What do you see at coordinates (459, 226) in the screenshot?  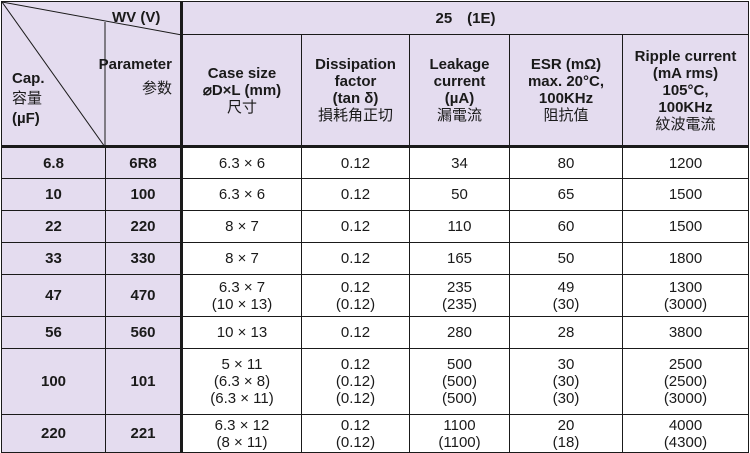 I see `value-line: 110` at bounding box center [459, 226].